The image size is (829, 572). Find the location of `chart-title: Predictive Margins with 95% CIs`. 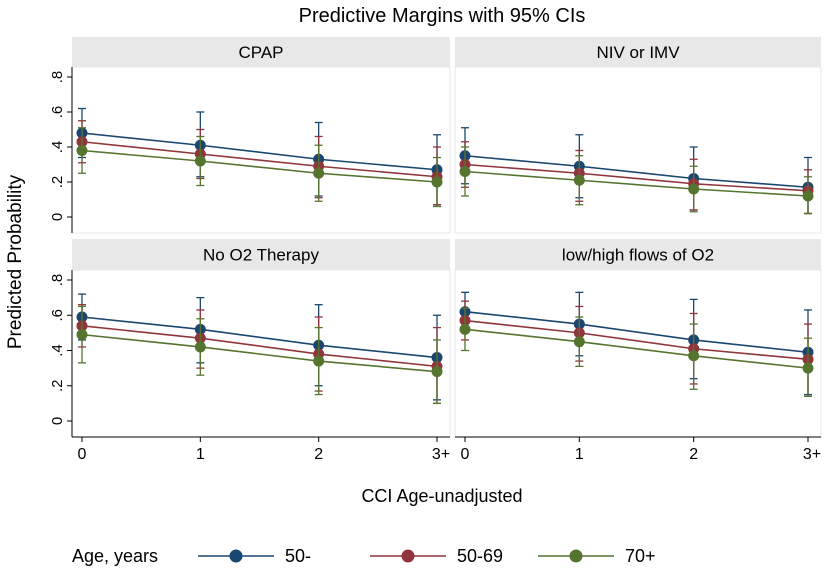

chart-title: Predictive Margins with 95% CIs is located at coordinates (442, 16).